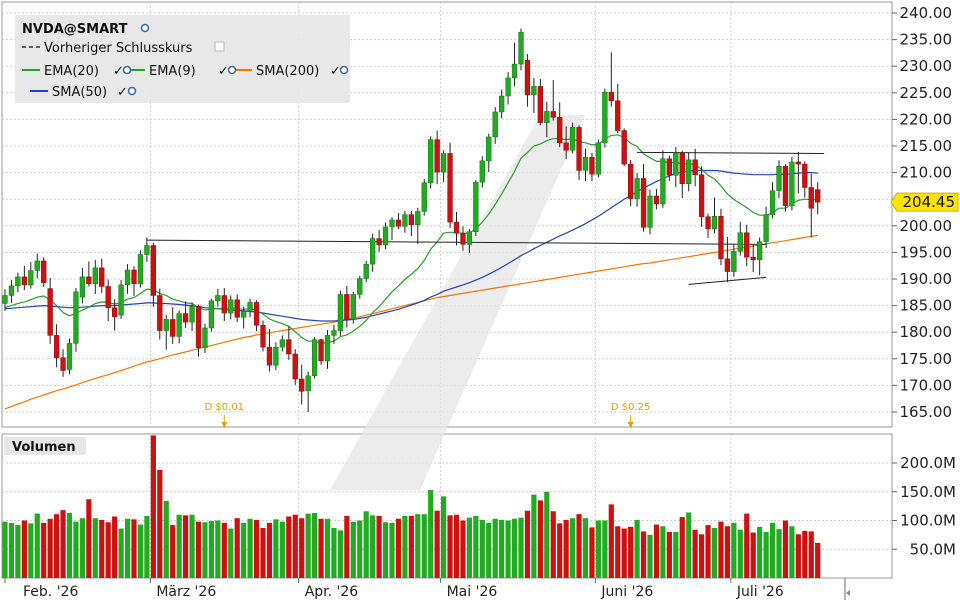  What do you see at coordinates (127, 70) in the screenshot?
I see `legend-settings-ema20-icon` at bounding box center [127, 70].